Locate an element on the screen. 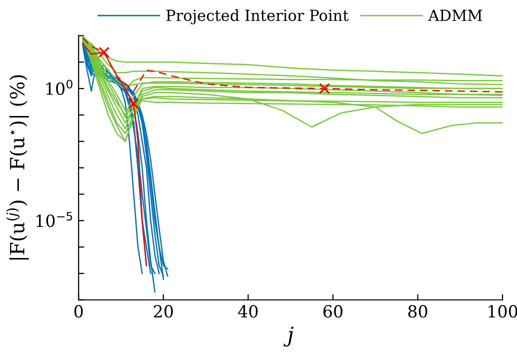 This screenshot has width=517, height=357. x-tick-label: 80 is located at coordinates (418, 311).